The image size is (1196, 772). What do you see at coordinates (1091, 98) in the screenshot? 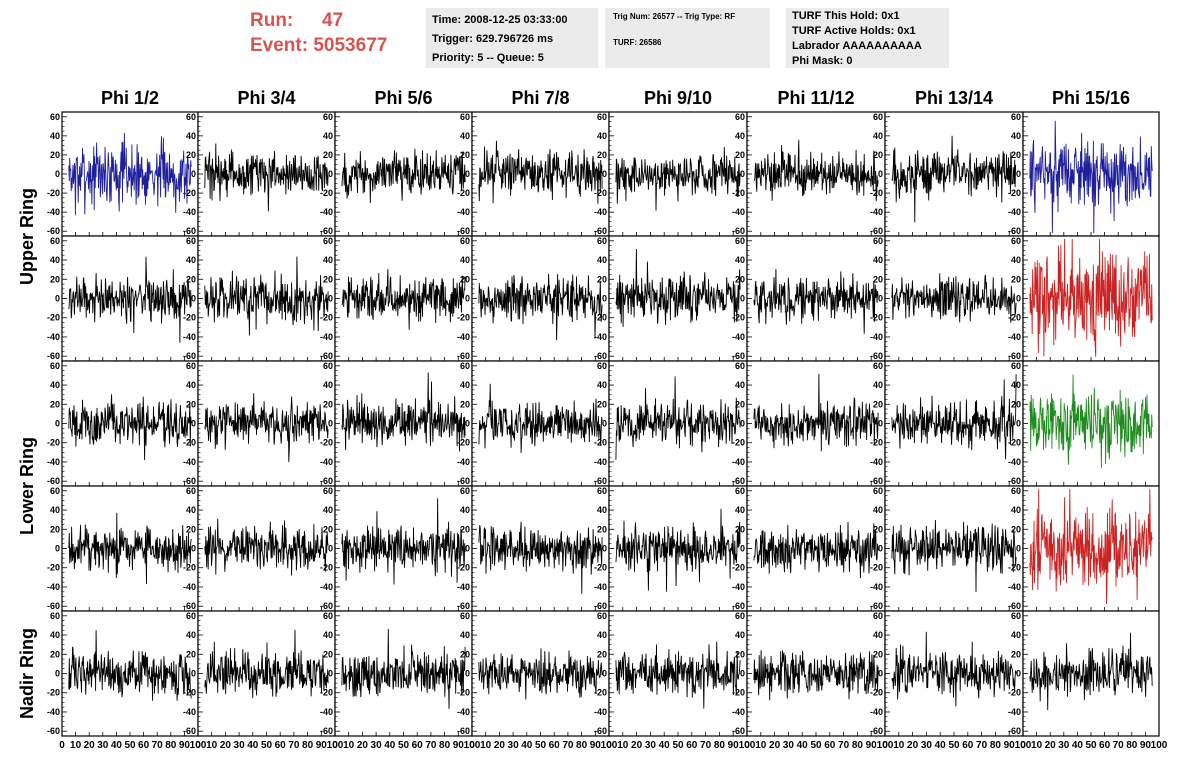
I see `column-header: Phi 15/16` at bounding box center [1091, 98].